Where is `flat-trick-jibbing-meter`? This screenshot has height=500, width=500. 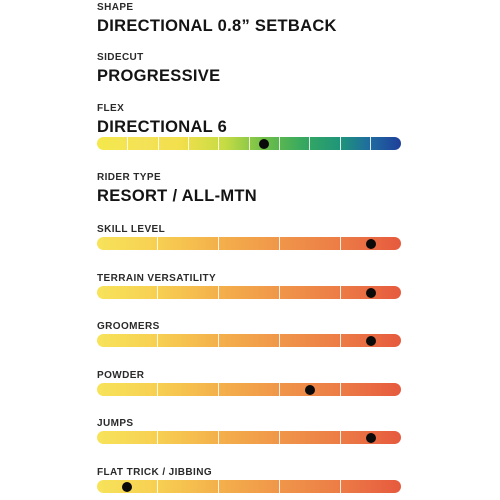
flat-trick-jibbing-meter is located at coordinates (249, 486).